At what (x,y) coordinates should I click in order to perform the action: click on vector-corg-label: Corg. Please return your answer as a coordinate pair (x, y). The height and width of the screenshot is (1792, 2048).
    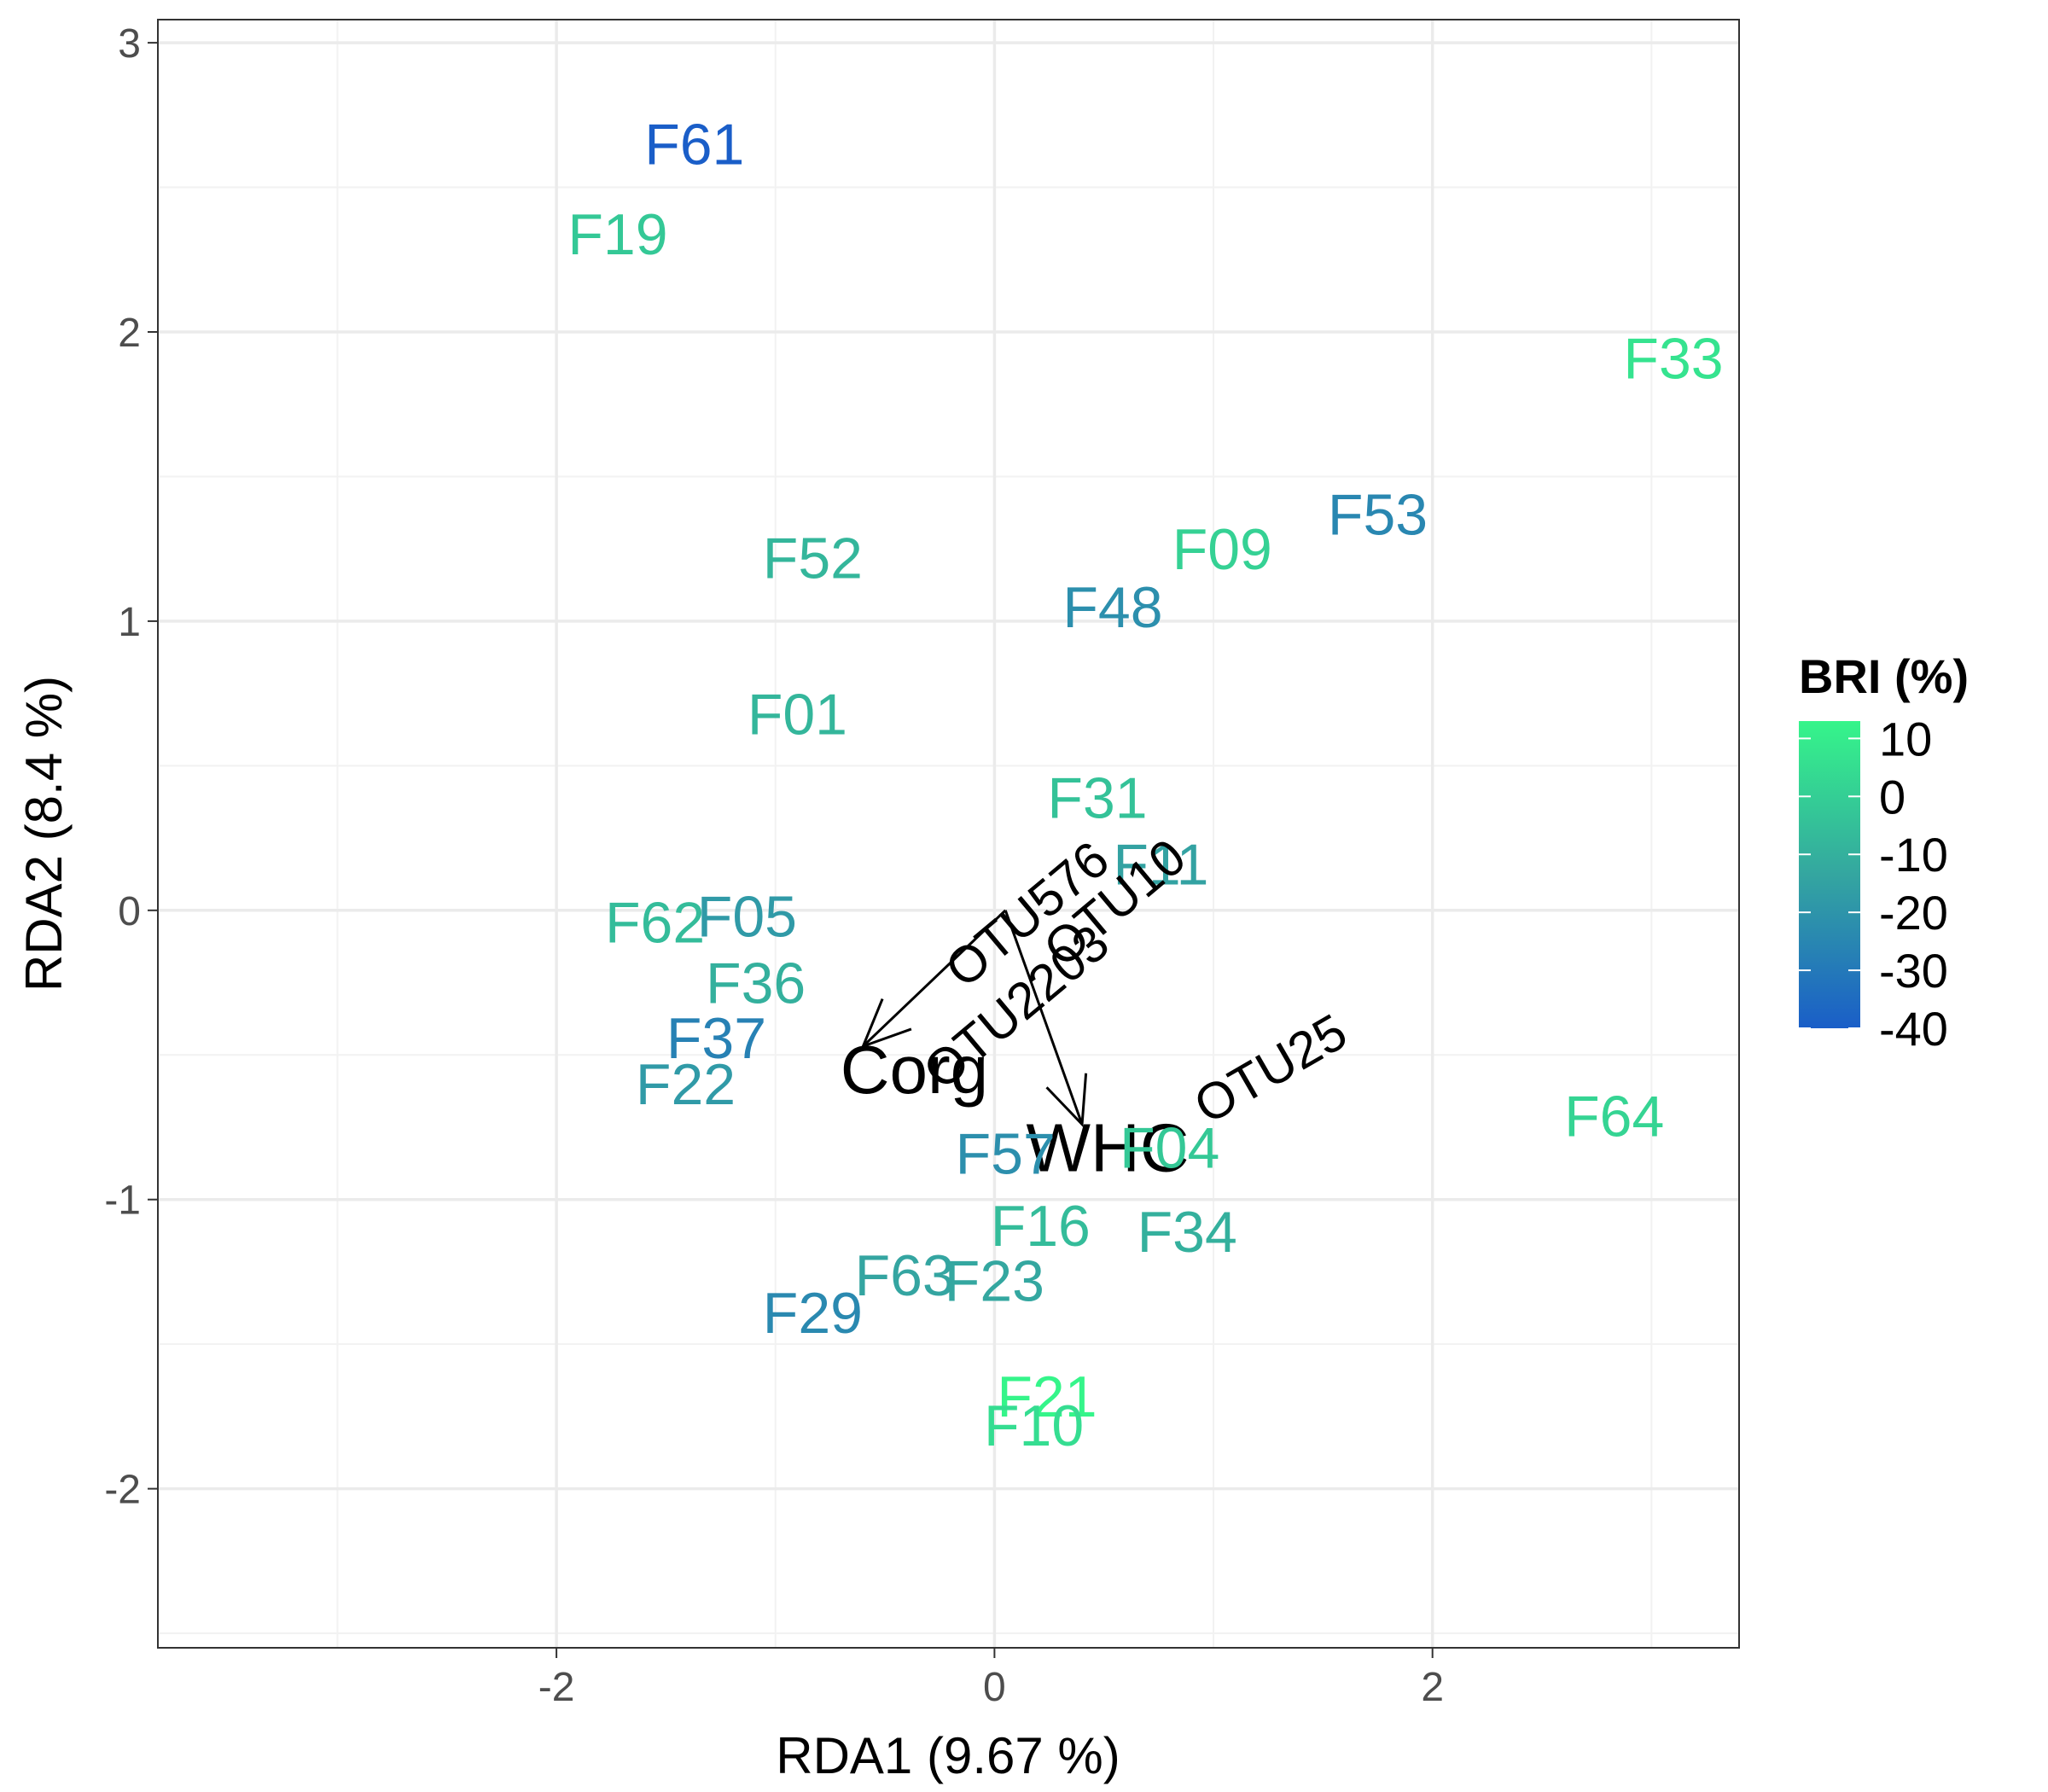
    Looking at the image, I should click on (915, 1070).